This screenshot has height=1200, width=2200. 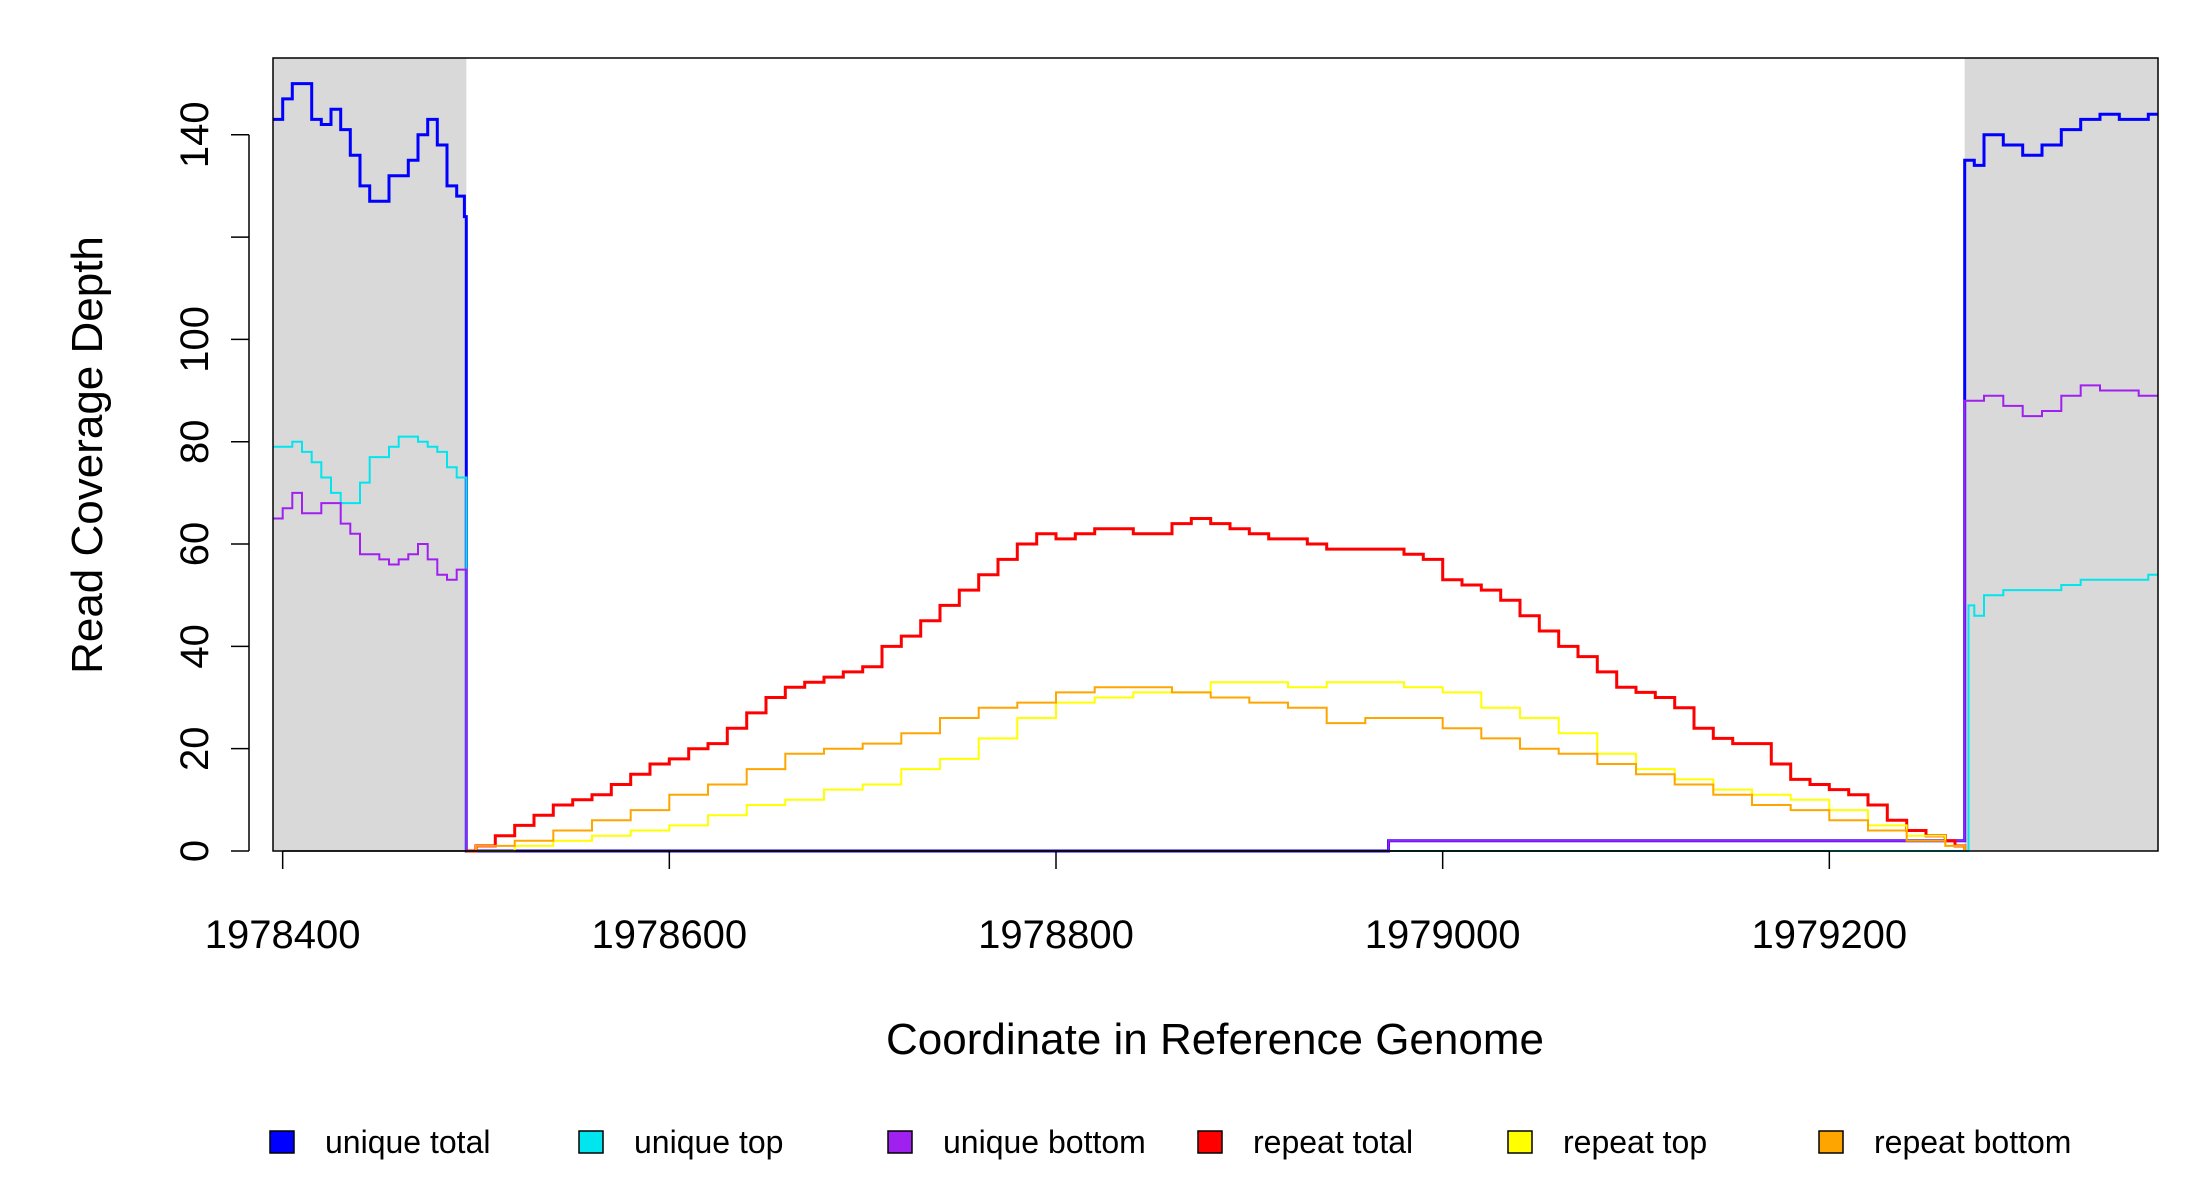 What do you see at coordinates (1333, 1142) in the screenshot?
I see `legend-label: repeat total` at bounding box center [1333, 1142].